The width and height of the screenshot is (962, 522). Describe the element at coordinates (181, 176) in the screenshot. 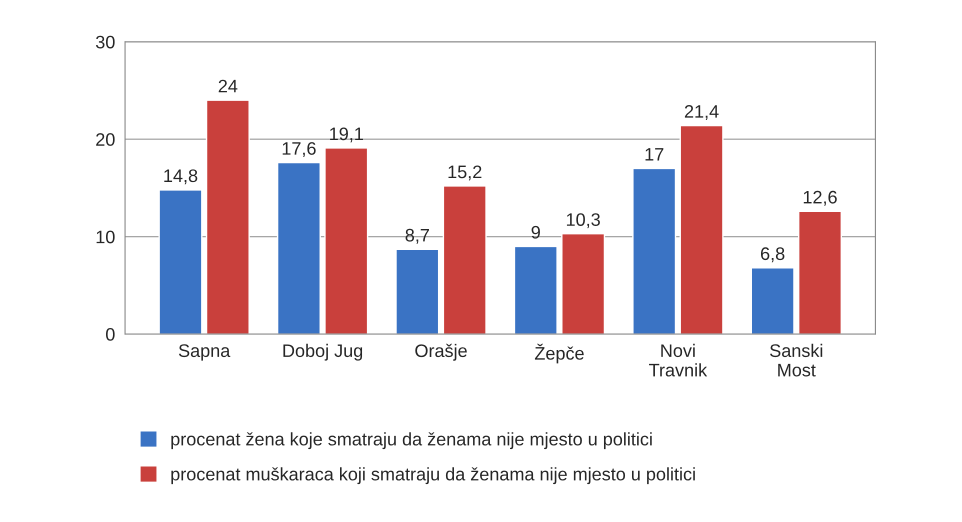

I see `data-label: 14,8` at that location.